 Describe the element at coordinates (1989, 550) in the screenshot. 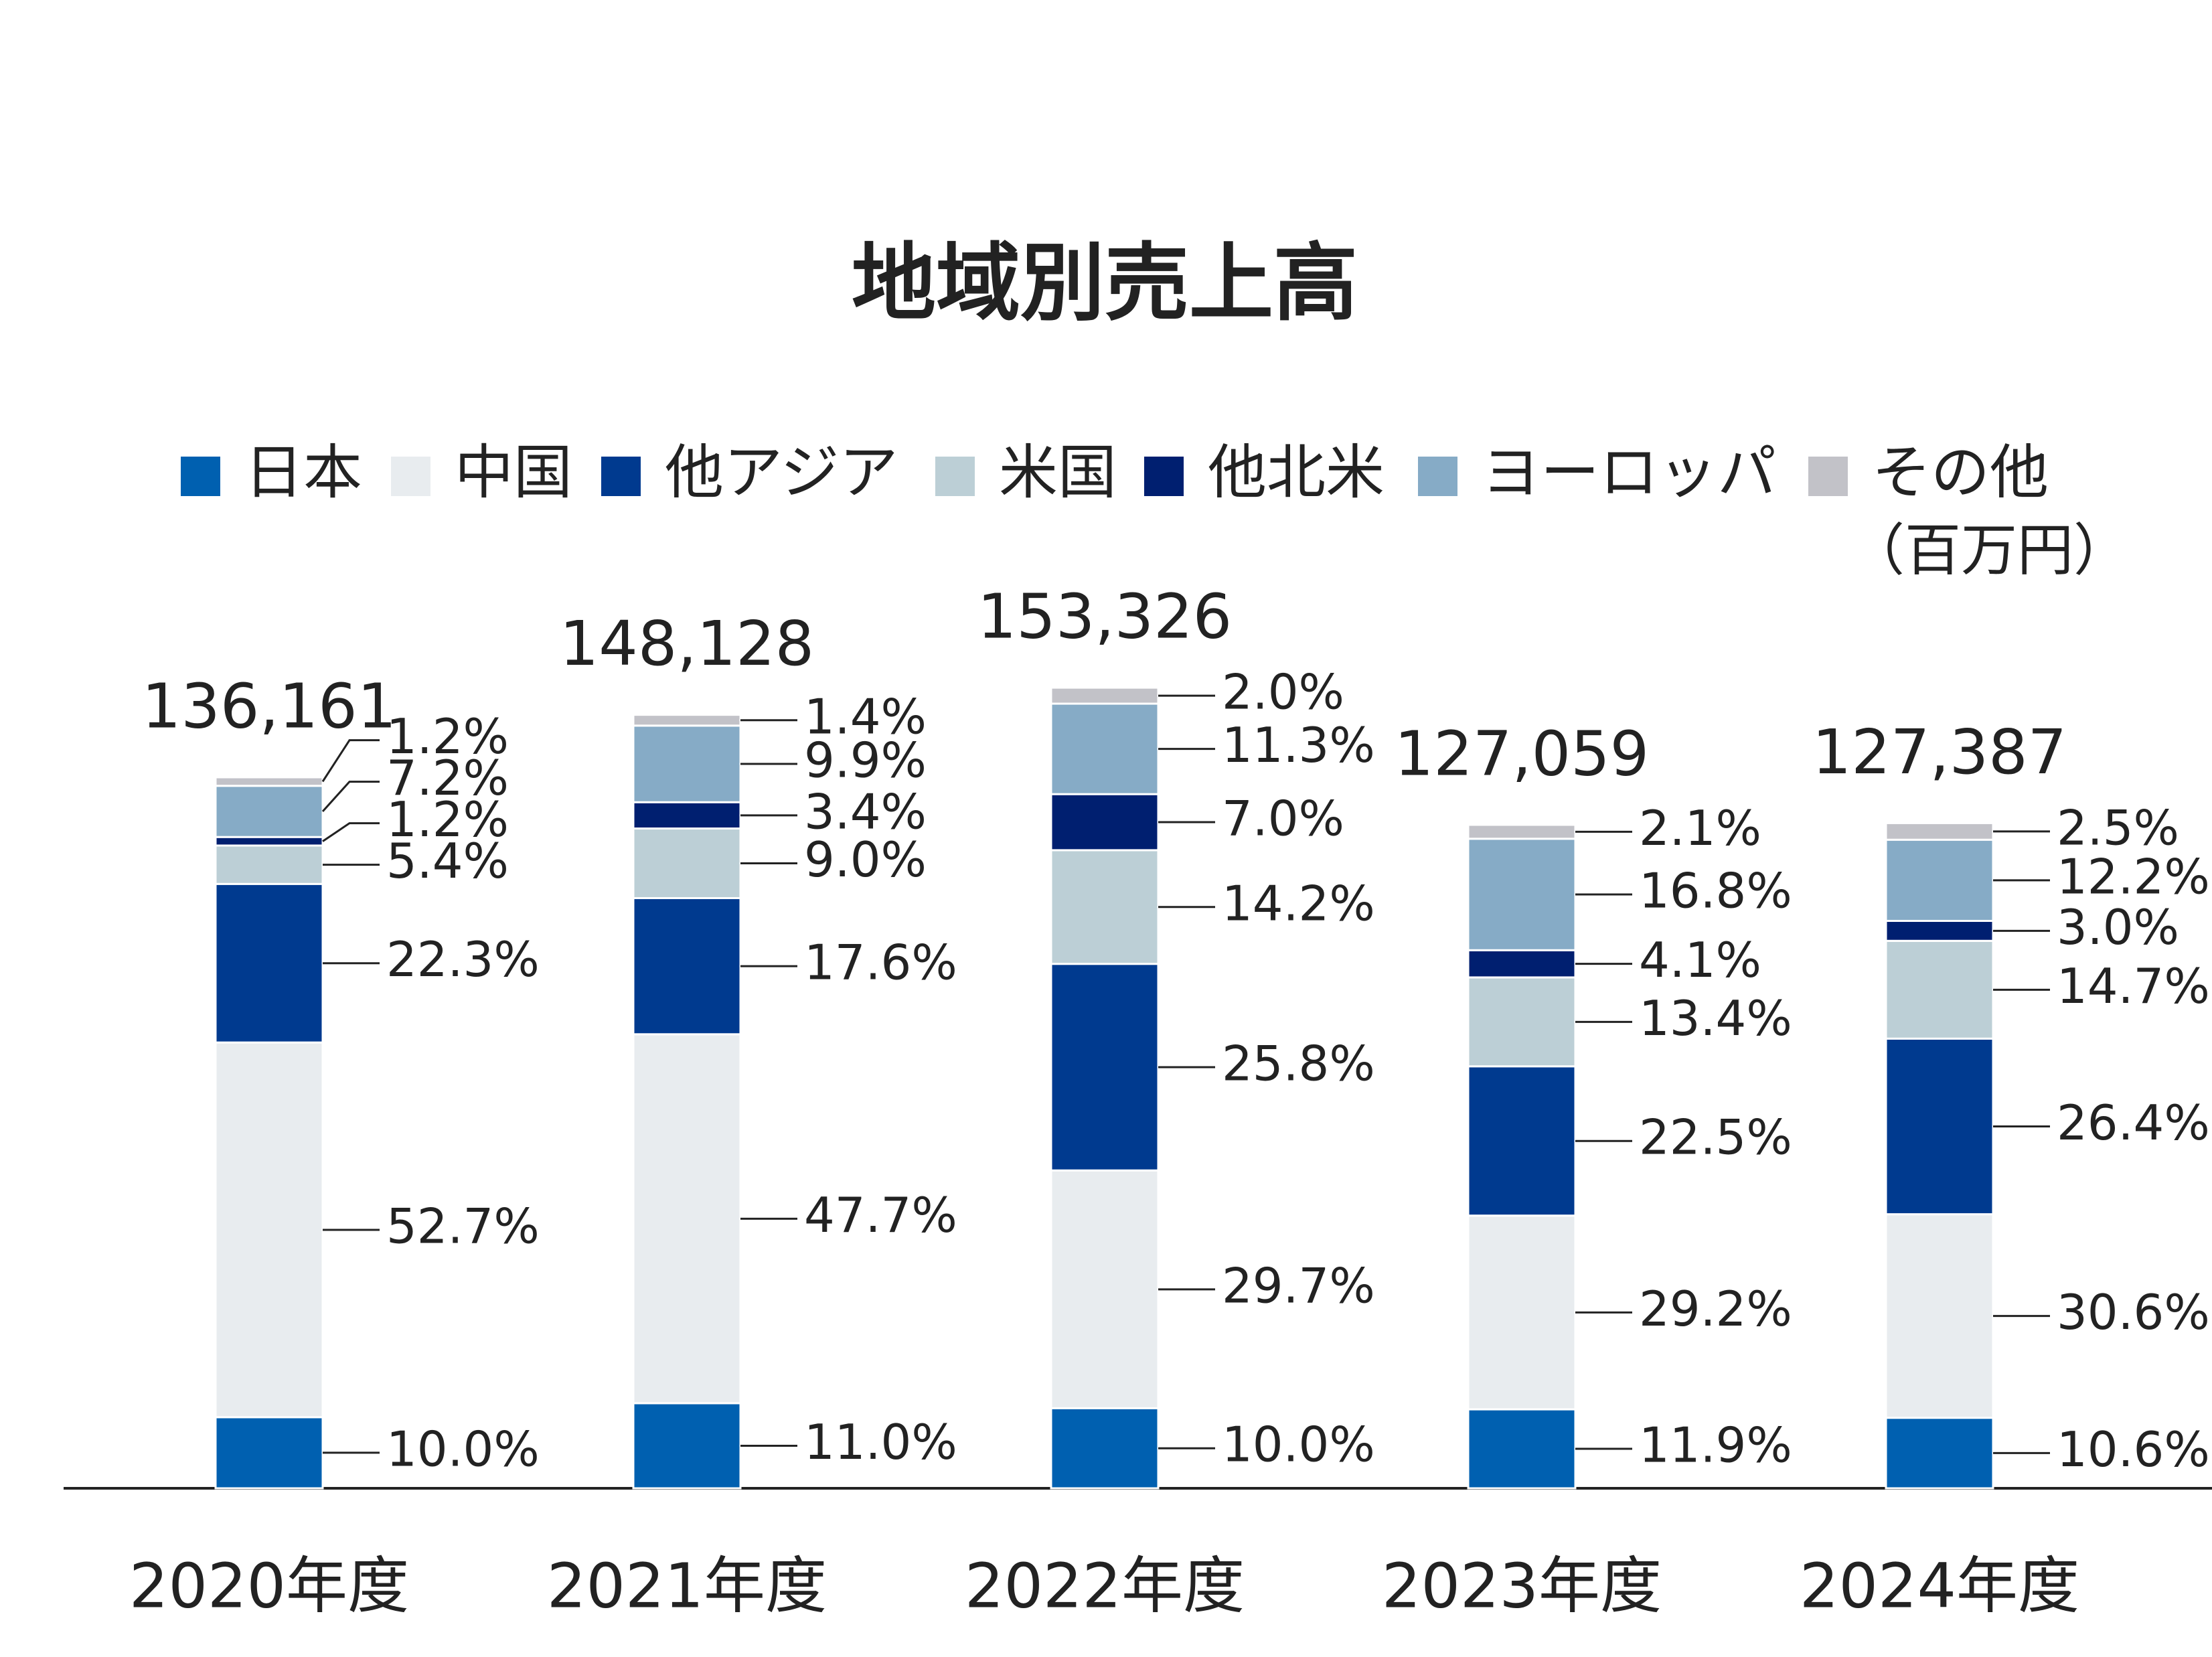

I see `unit-label: （百万円）` at that location.